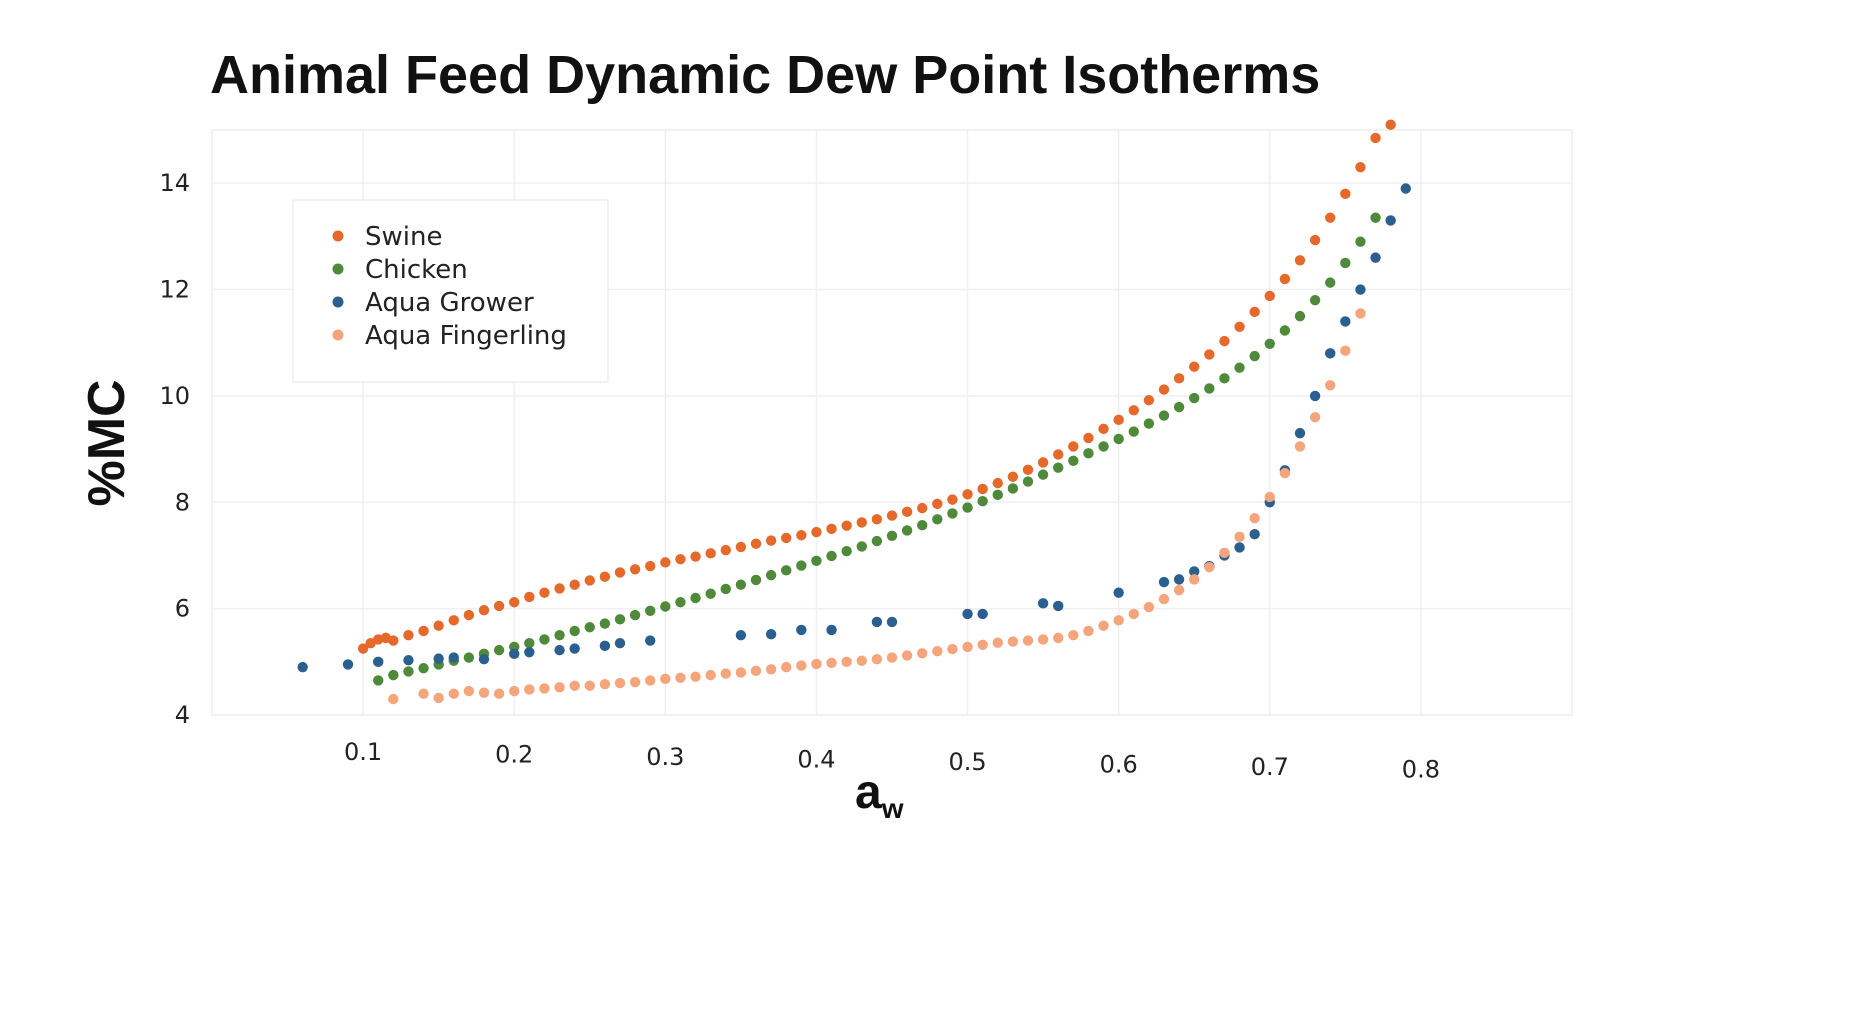 The image size is (1872, 1012). What do you see at coordinates (1270, 767) in the screenshot?
I see `x-tick-label: 0.7` at bounding box center [1270, 767].